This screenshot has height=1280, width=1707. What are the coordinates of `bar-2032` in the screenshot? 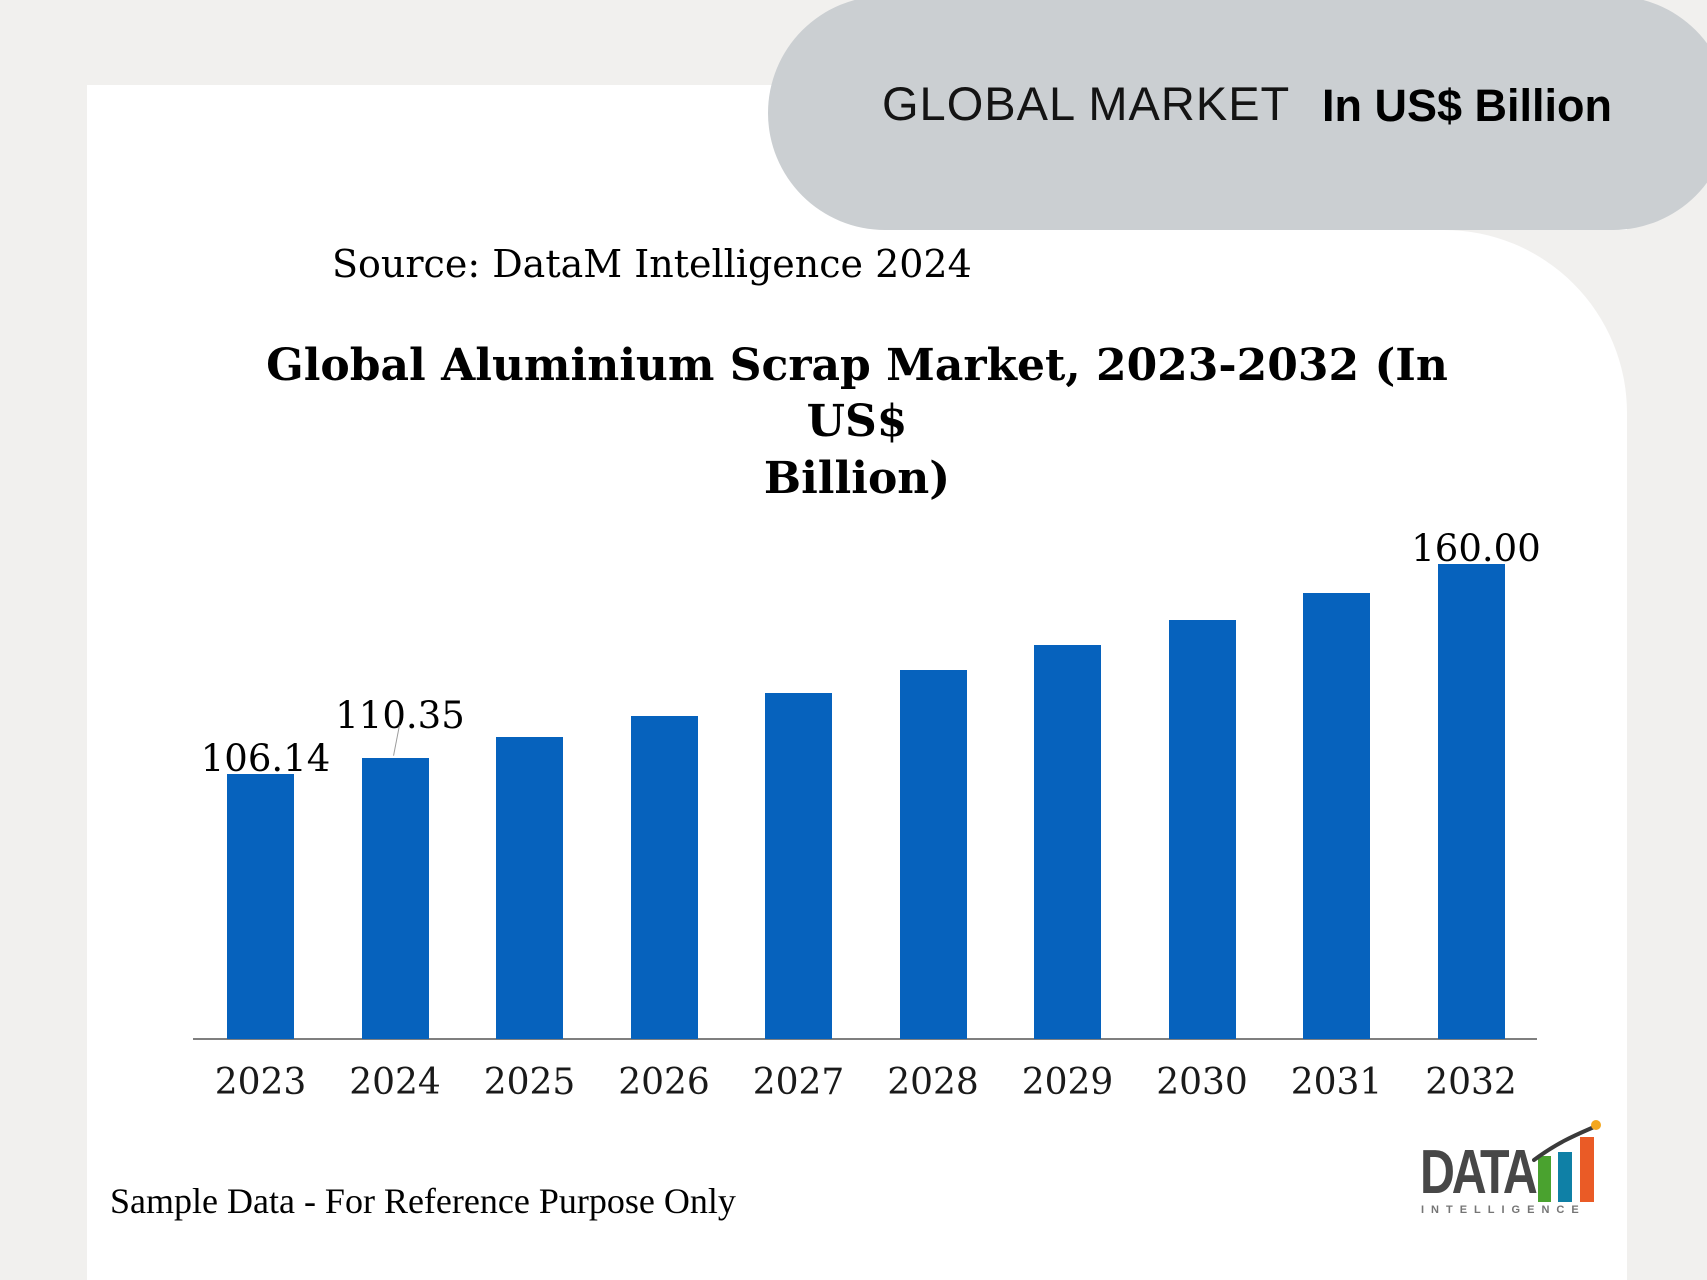 It's located at (1471, 801).